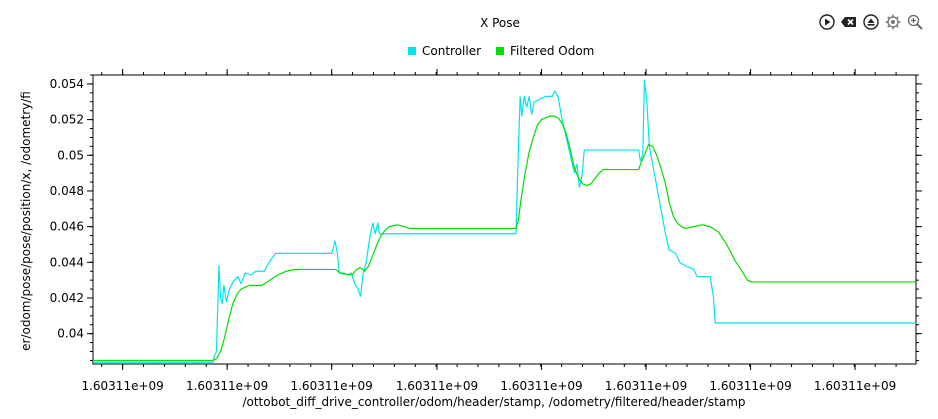 This screenshot has width=938, height=419. Describe the element at coordinates (67, 84) in the screenshot. I see `y-tick-label: 0.054` at that location.